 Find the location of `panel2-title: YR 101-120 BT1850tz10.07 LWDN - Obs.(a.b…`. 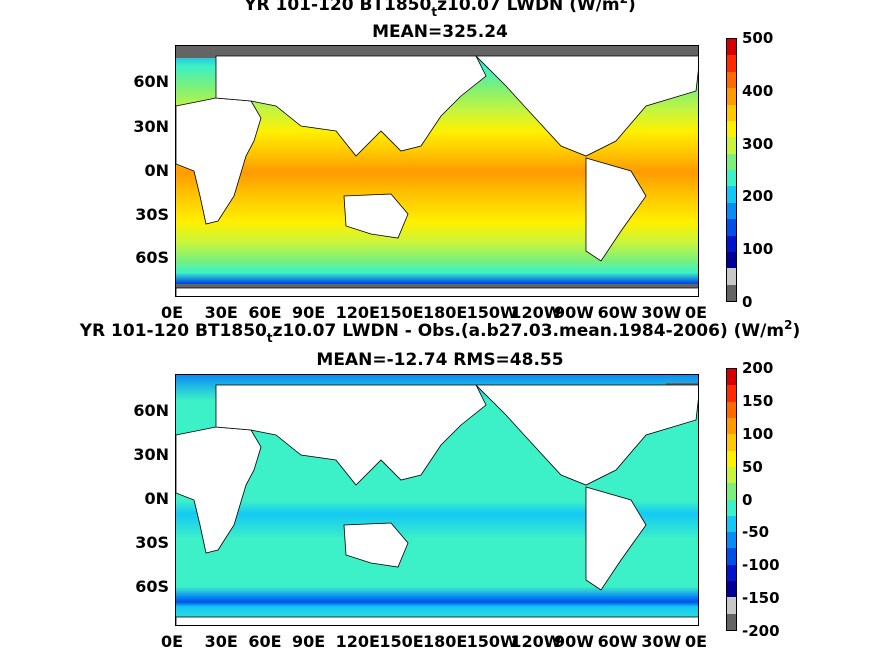

panel2-title: YR 101-120 BT1850tz10.07 LWDN - Obs.(a.b… is located at coordinates (440, 331).